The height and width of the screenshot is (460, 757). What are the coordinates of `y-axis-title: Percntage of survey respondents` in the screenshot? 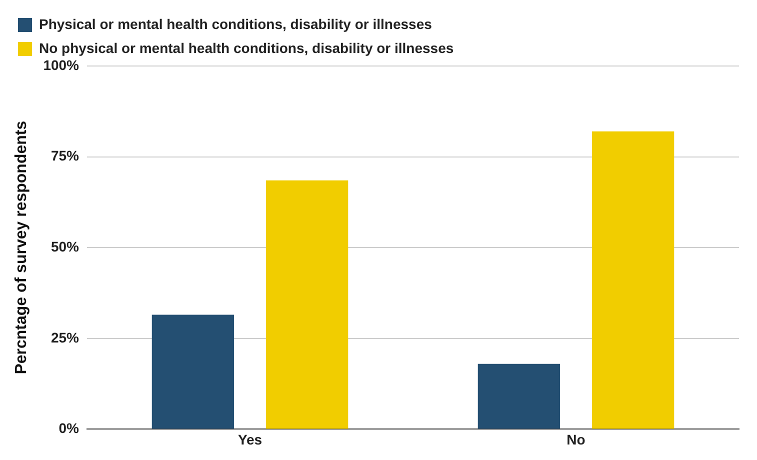 It's located at (21, 247).